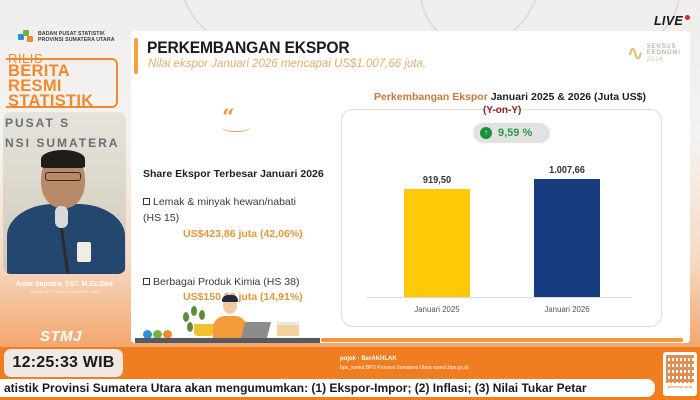  Describe the element at coordinates (161, 218) in the screenshot. I see `share-item-1-hs: (HS 15)` at that location.